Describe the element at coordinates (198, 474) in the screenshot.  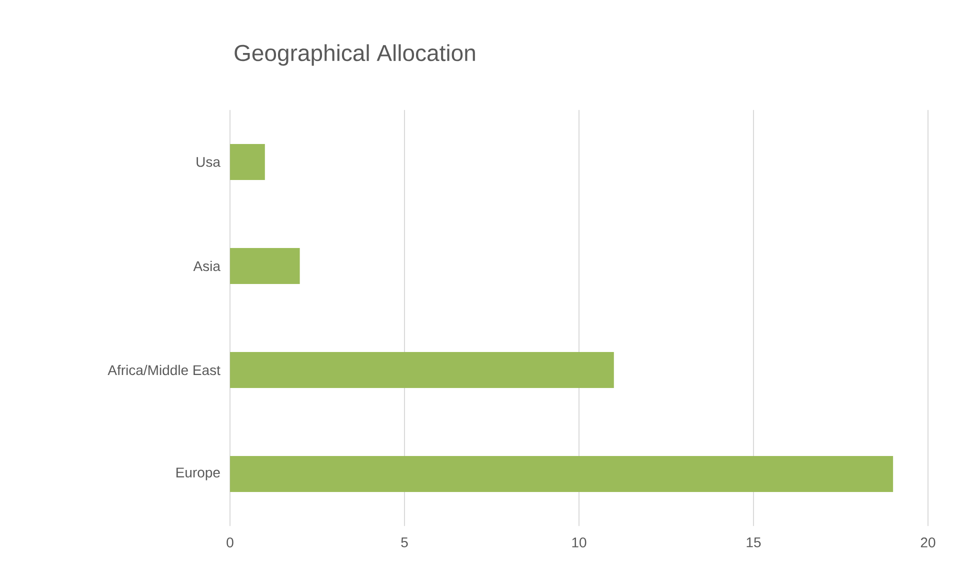
I see `y-tick-label: Europe` at that location.